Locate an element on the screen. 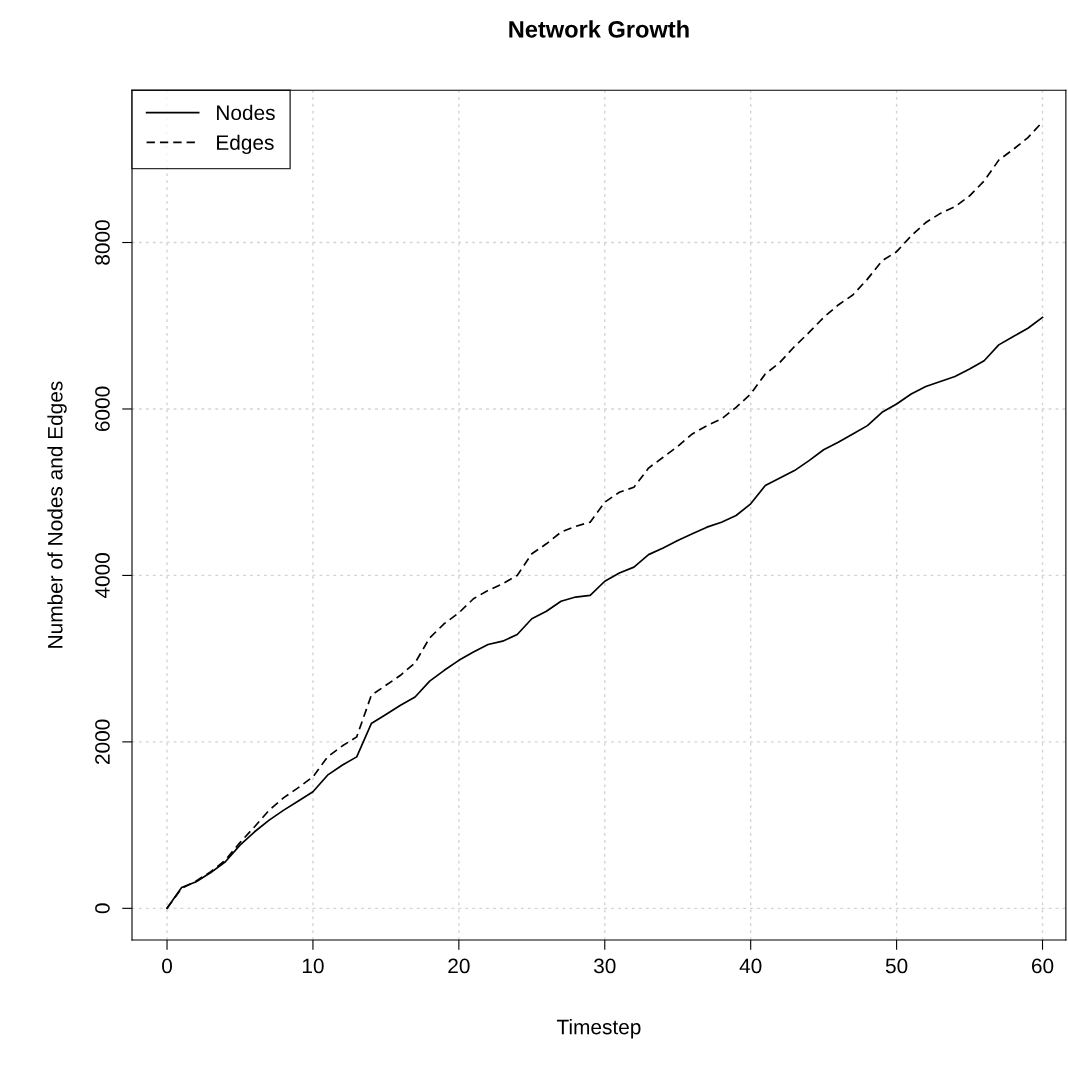 Image resolution: width=1068 pixels, height=1074 pixels. y-tick-label: 0 is located at coordinates (102, 908).